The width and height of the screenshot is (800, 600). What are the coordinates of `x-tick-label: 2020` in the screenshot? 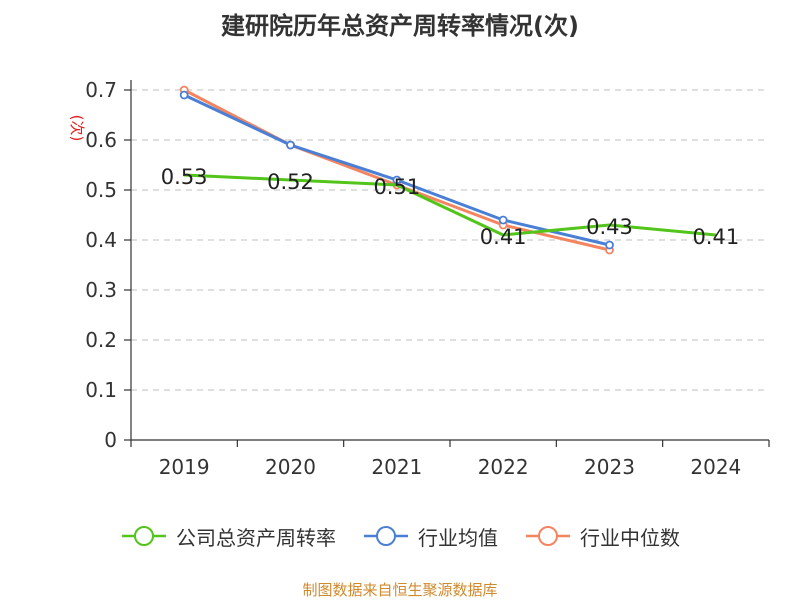 It's located at (290, 467).